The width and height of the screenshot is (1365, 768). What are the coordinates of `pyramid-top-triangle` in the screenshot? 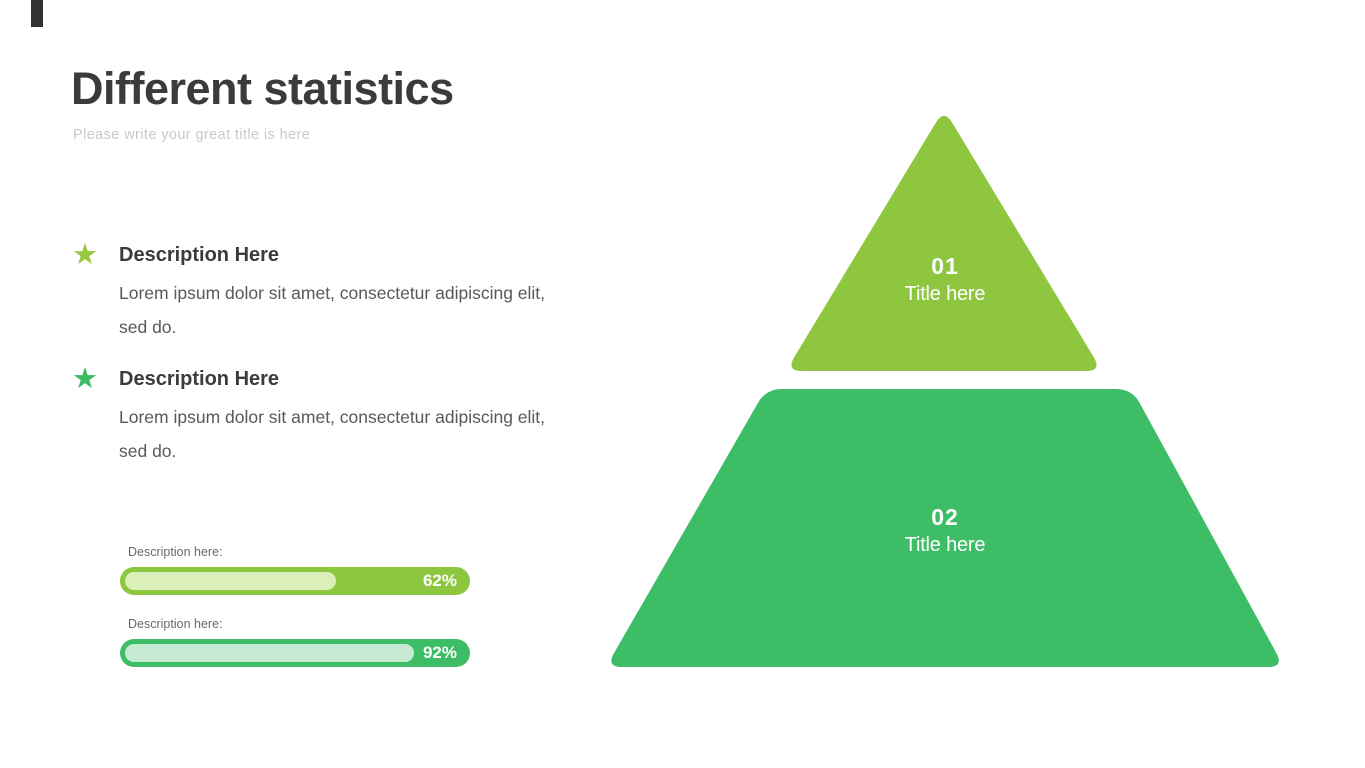 It's located at (944, 243).